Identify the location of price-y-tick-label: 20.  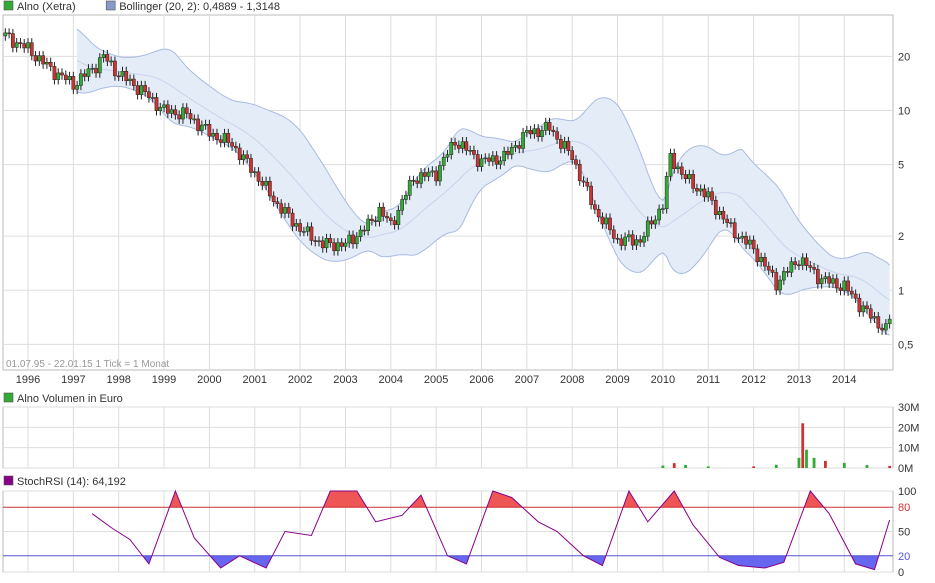
(904, 57).